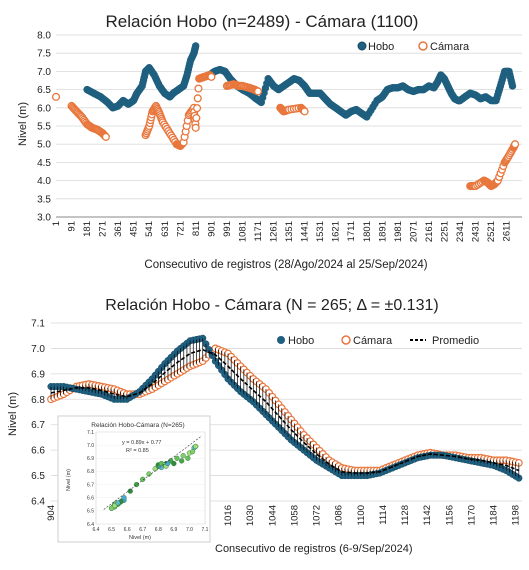 The image size is (529, 570). Describe the element at coordinates (305, 231) in the screenshot. I see `chart1-x-tick: 1441` at that location.